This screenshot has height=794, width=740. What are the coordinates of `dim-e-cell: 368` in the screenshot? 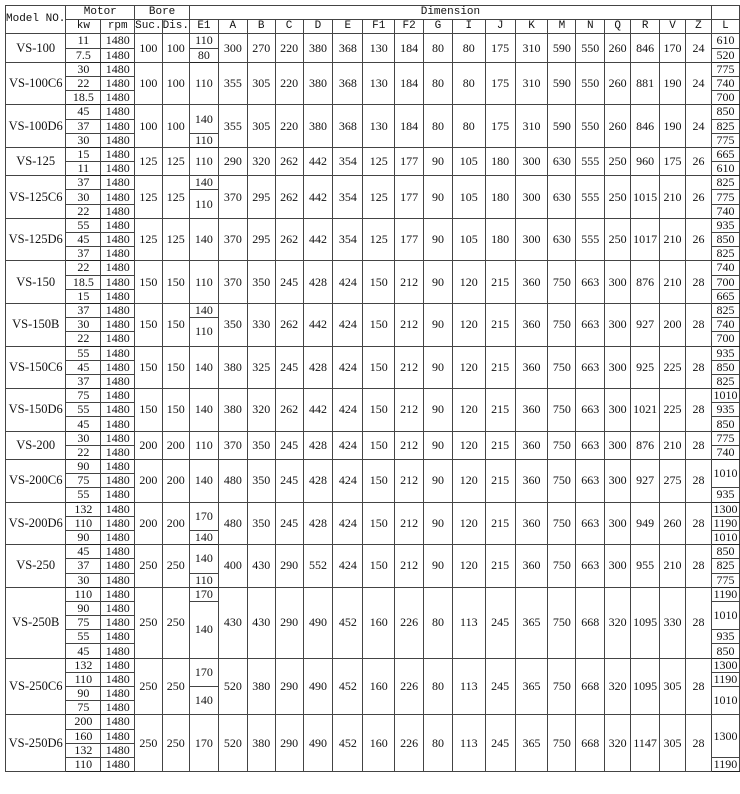 It's located at (348, 83).